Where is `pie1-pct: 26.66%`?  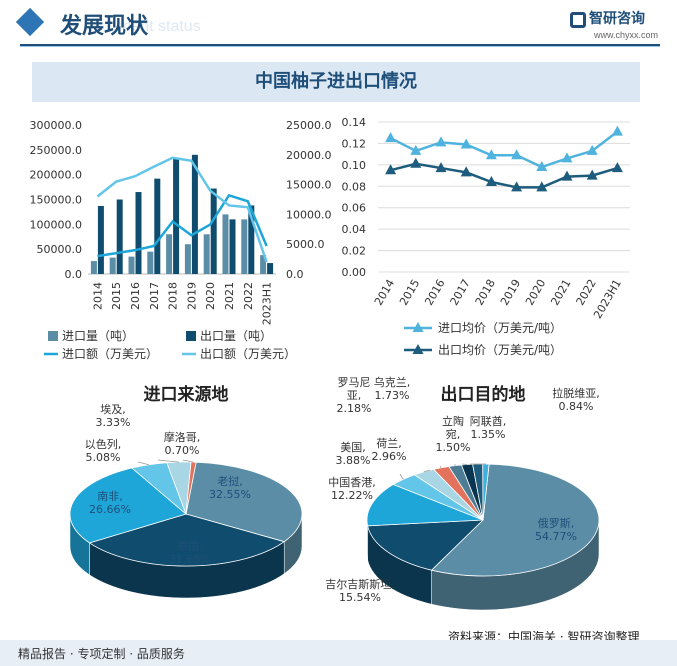 pie1-pct: 26.66% is located at coordinates (110, 509).